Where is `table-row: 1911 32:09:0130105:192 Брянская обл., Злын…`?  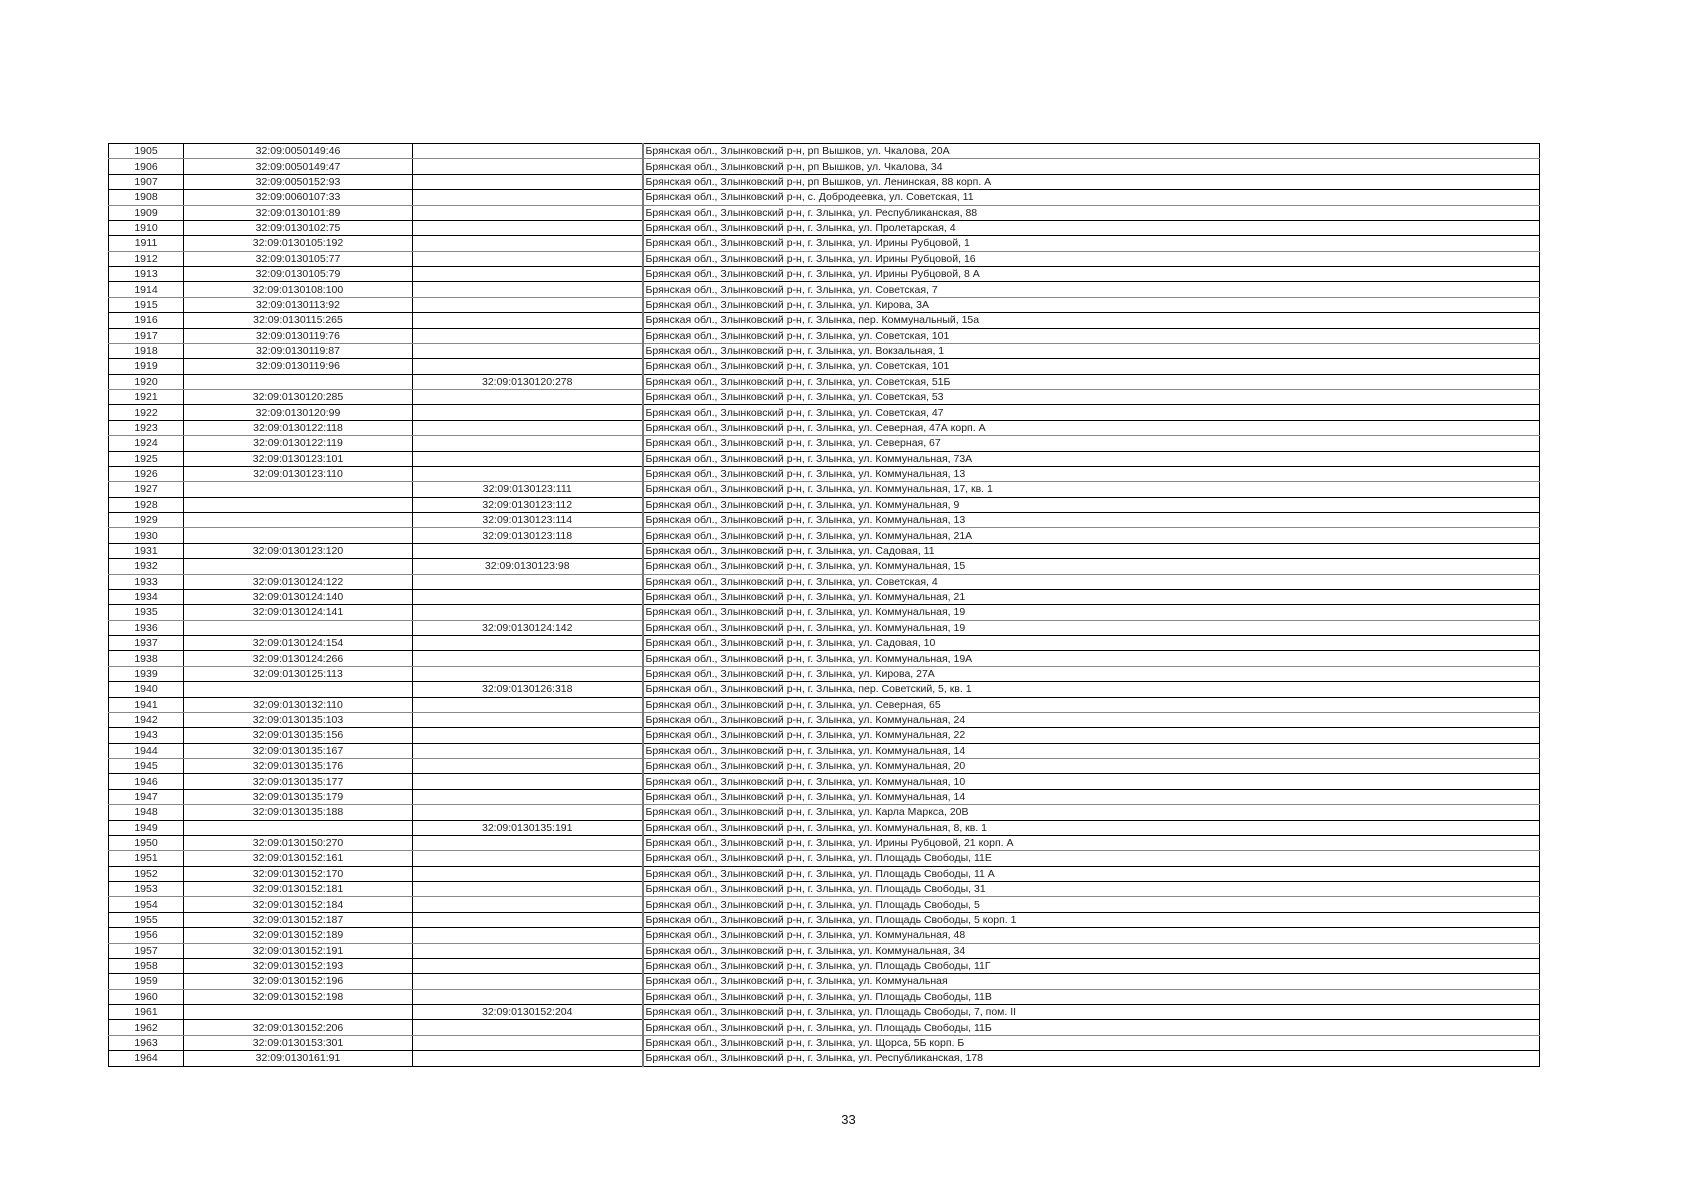 table-row: 1911 32:09:0130105:192 Брянская обл., Злын… is located at coordinates (824, 243).